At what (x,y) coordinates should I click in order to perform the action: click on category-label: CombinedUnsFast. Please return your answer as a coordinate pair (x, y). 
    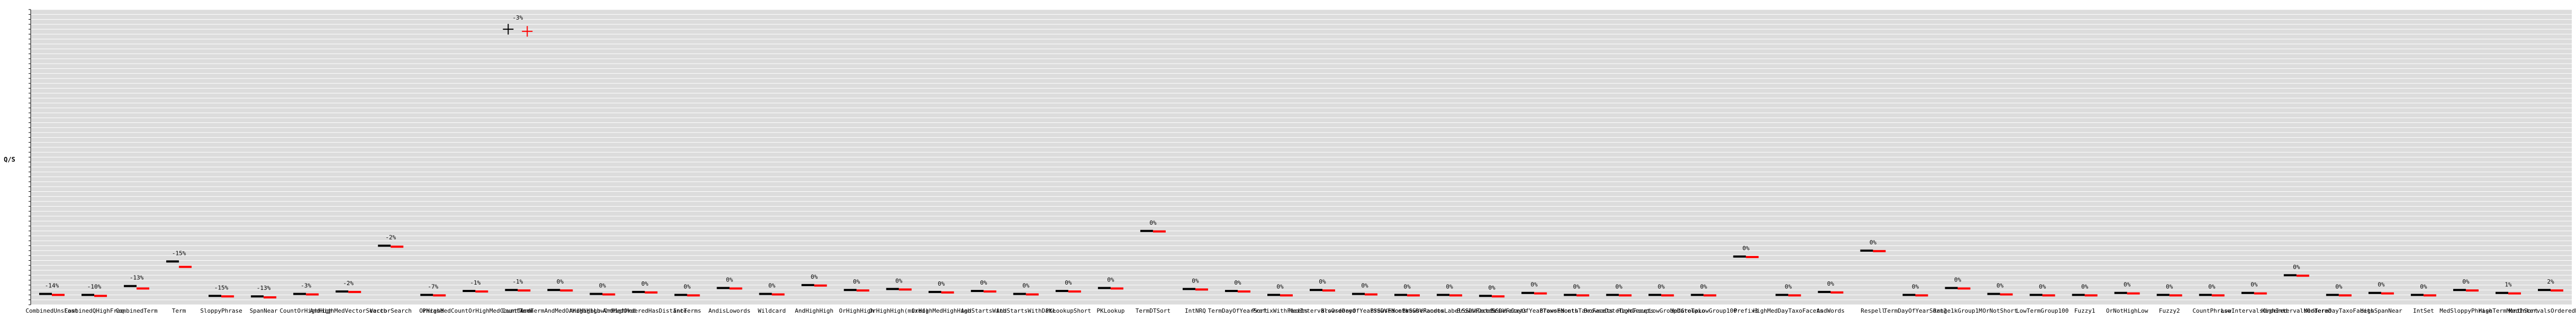
    Looking at the image, I should click on (51, 311).